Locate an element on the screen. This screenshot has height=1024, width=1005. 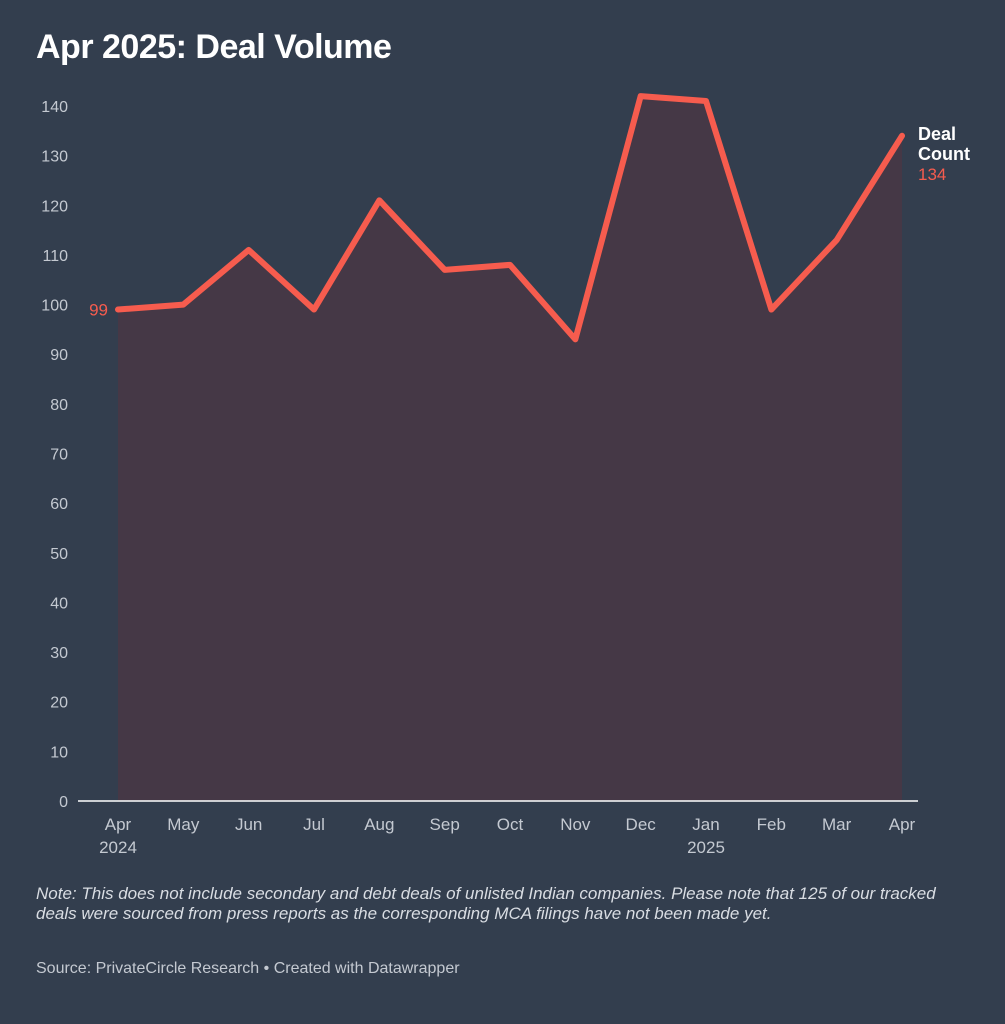
x-tick-label: Jan is located at coordinates (705, 824).